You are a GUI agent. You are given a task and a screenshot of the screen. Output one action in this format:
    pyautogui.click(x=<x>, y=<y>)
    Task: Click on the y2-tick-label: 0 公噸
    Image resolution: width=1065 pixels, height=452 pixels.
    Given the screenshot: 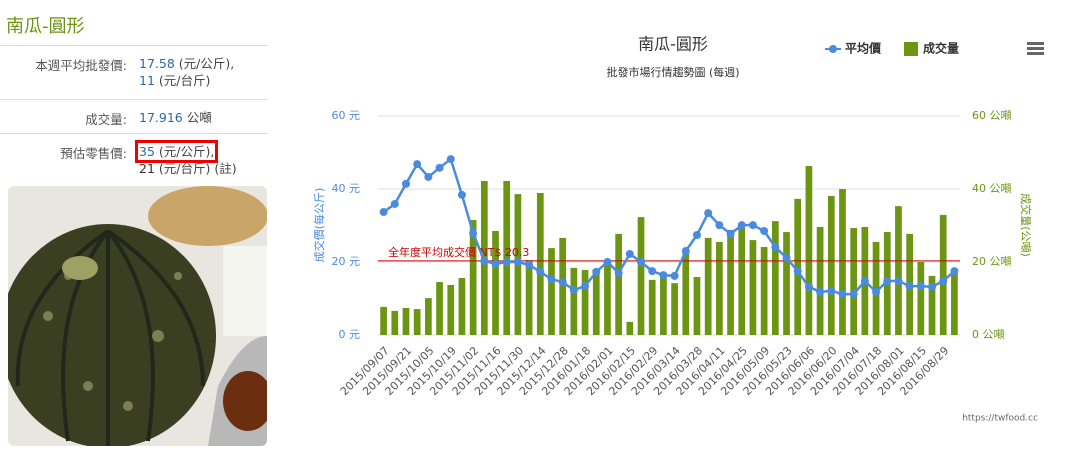 What is the action you would take?
    pyautogui.click(x=988, y=334)
    